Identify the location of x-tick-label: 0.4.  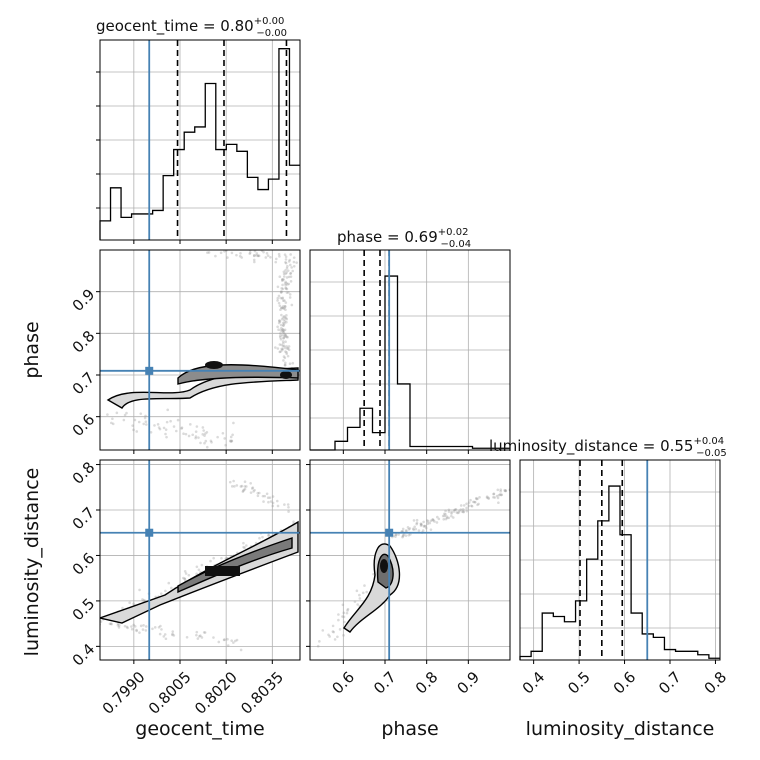
(534, 683).